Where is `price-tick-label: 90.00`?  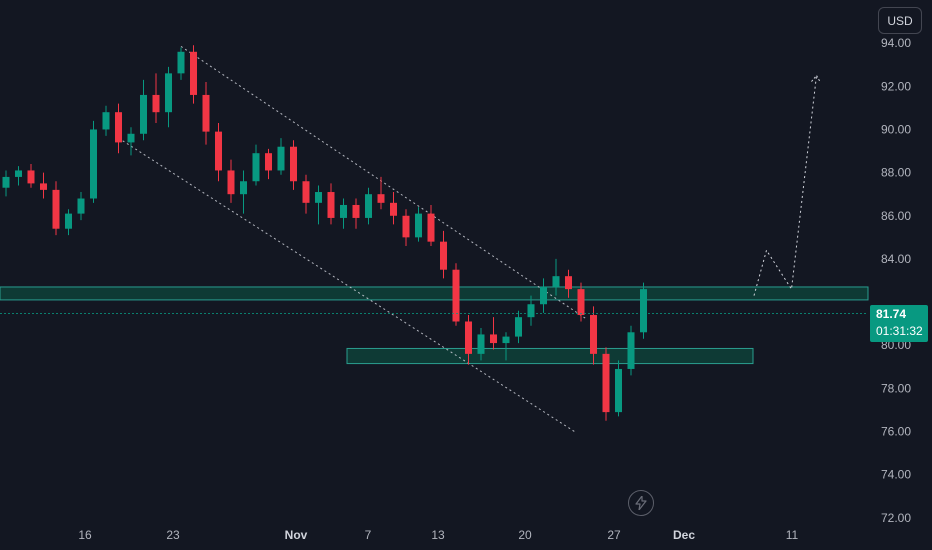 price-tick-label: 90.00 is located at coordinates (896, 129).